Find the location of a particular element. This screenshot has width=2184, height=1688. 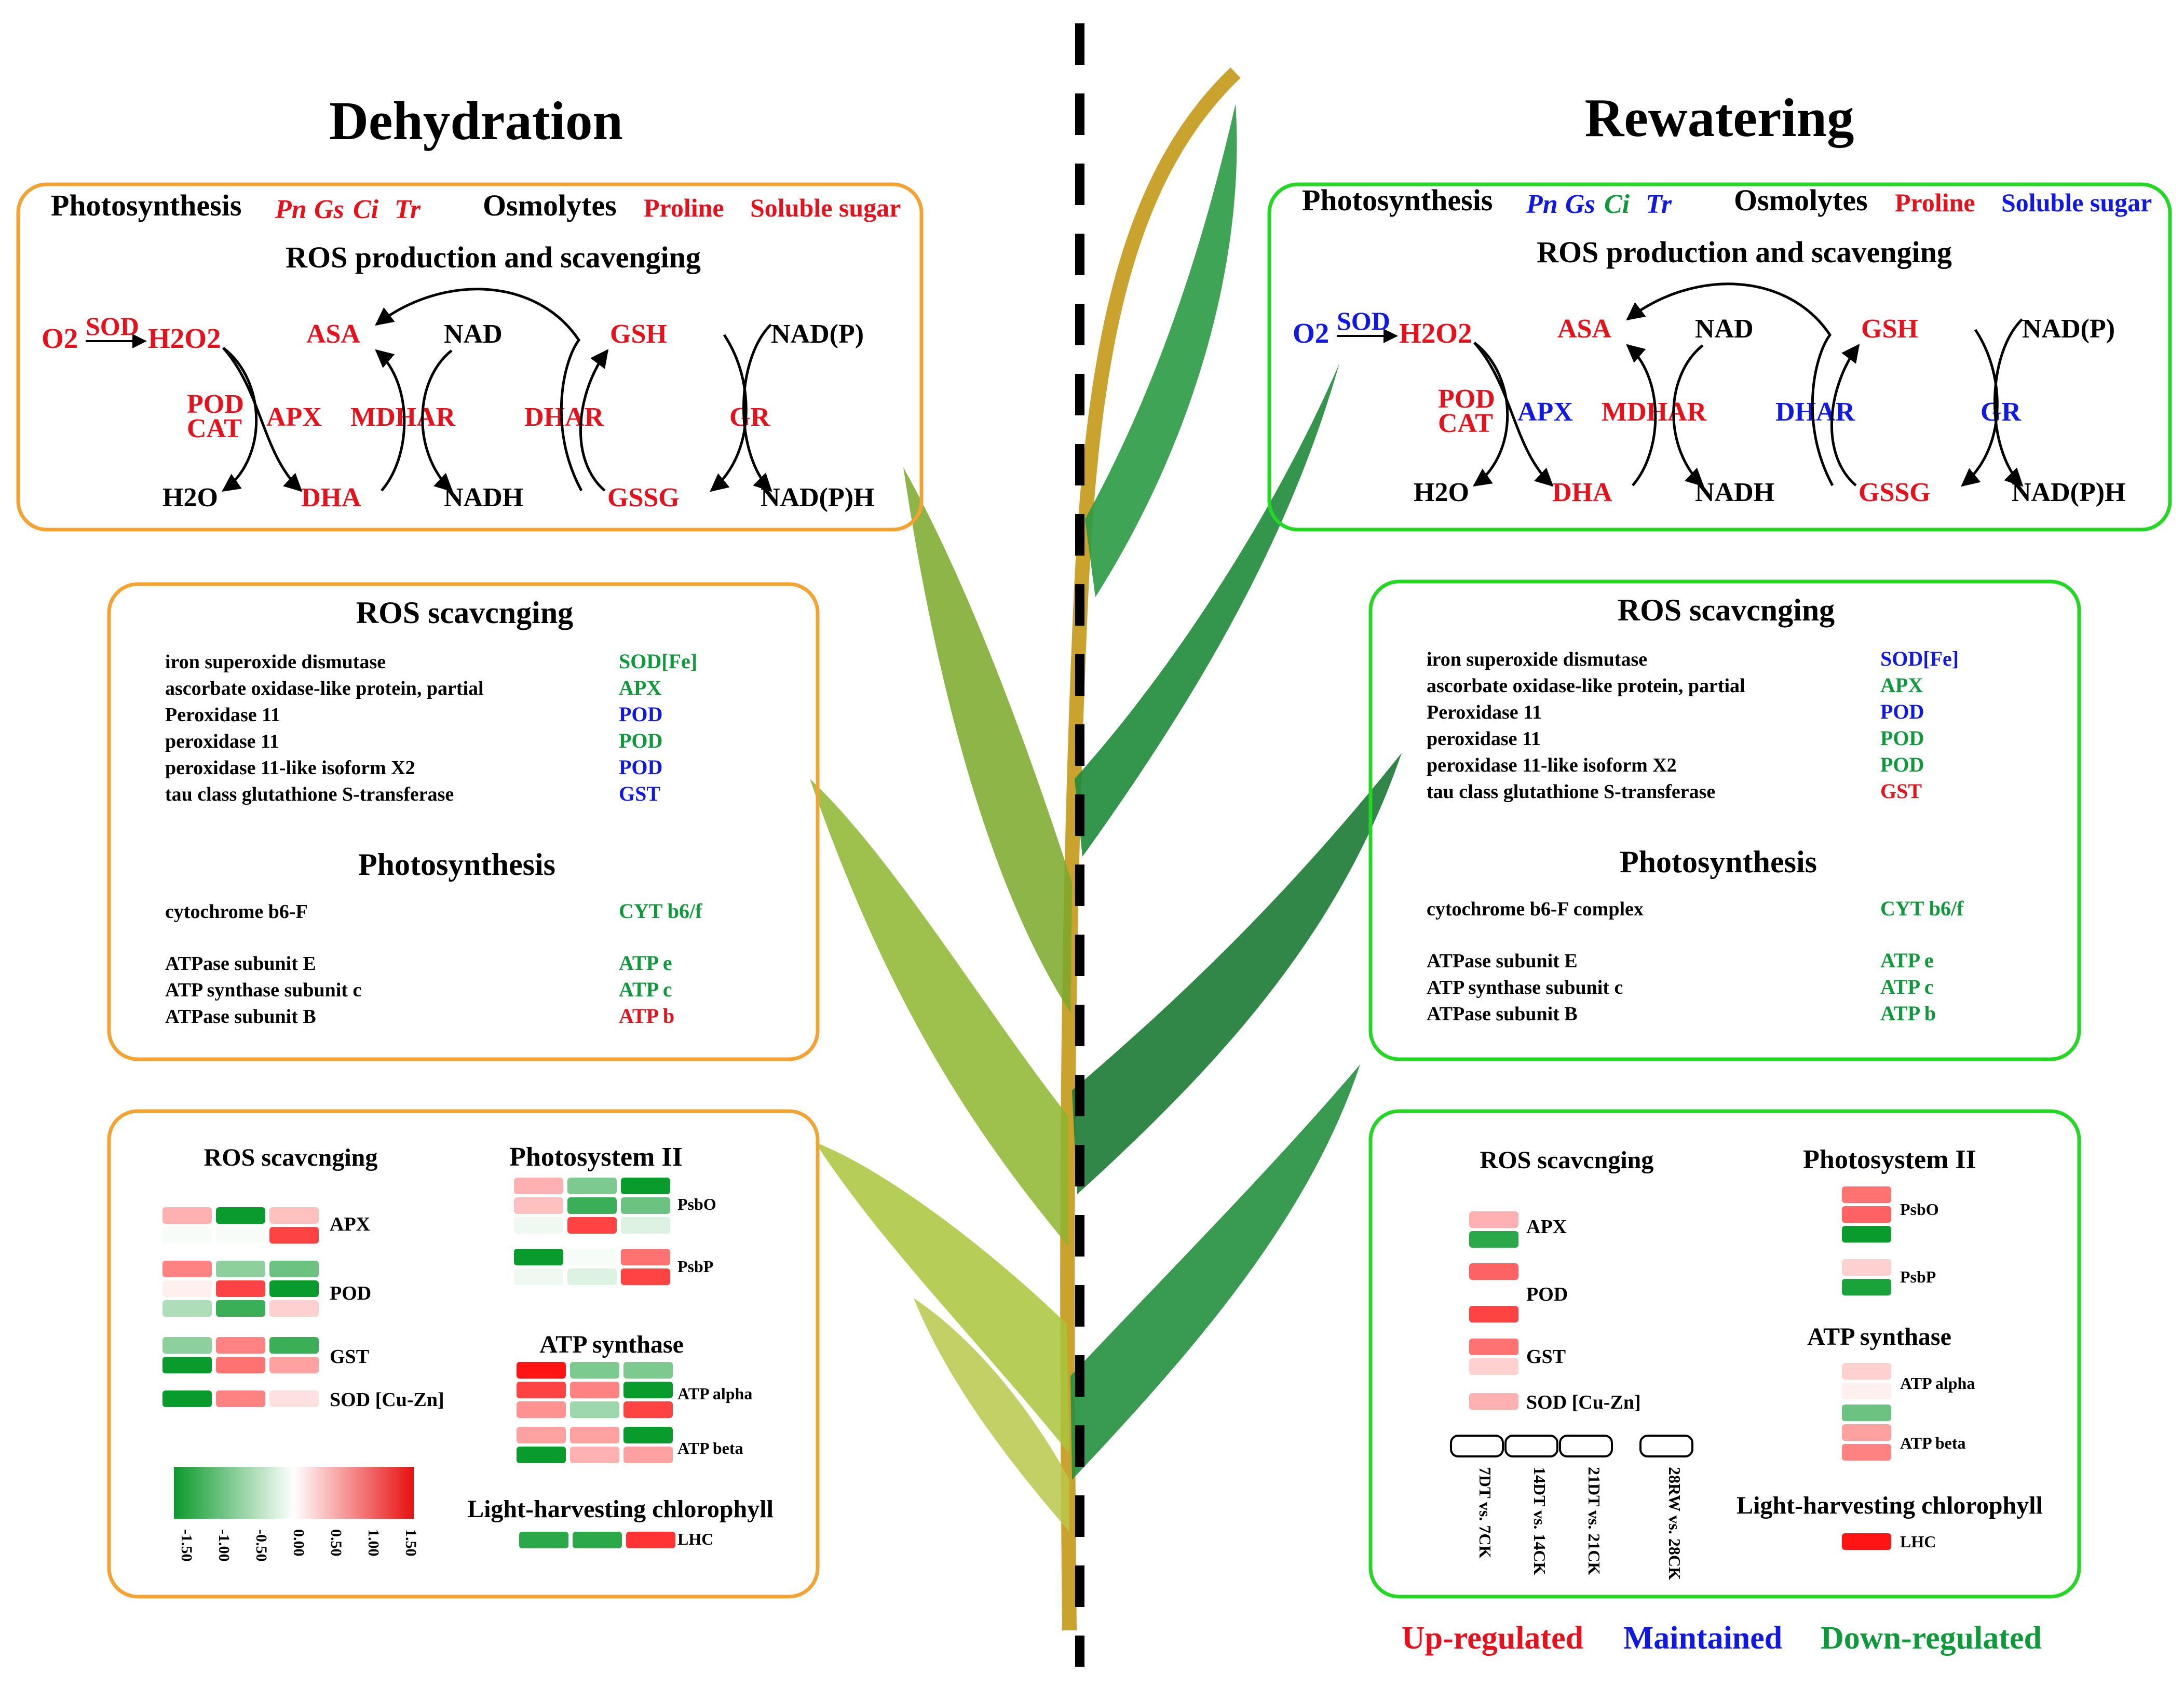

gene-name: tau class glutathione S-transferase is located at coordinates (309, 794).